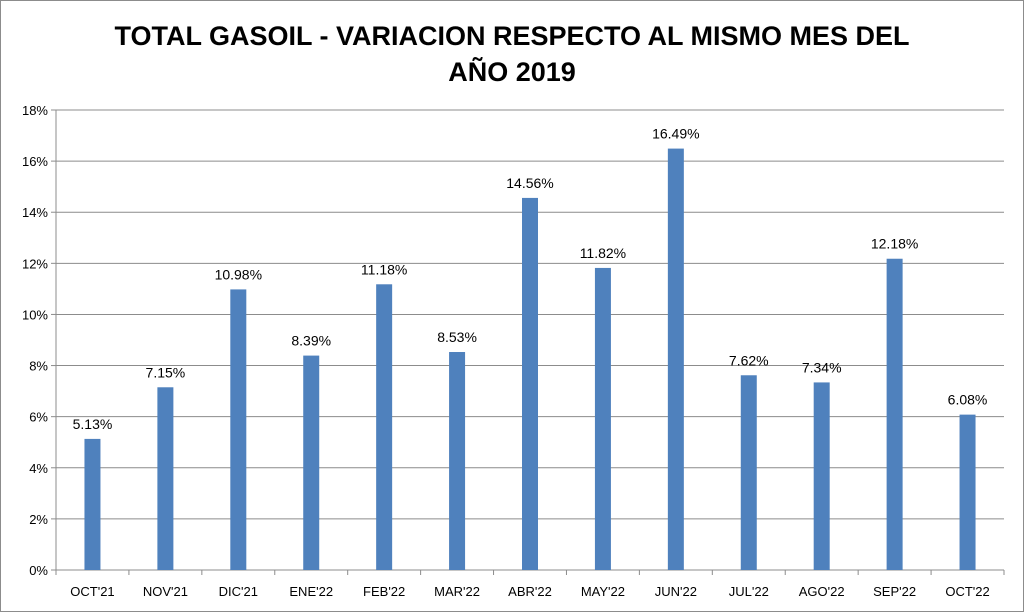 This screenshot has width=1024, height=612. Describe the element at coordinates (675, 134) in the screenshot. I see `data-label: 16.49%` at that location.